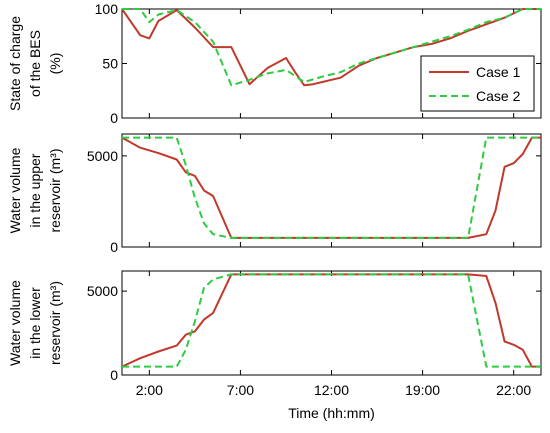 This screenshot has width=550, height=433. Describe the element at coordinates (15, 63) in the screenshot. I see `y-axis-label: State of charge` at that location.